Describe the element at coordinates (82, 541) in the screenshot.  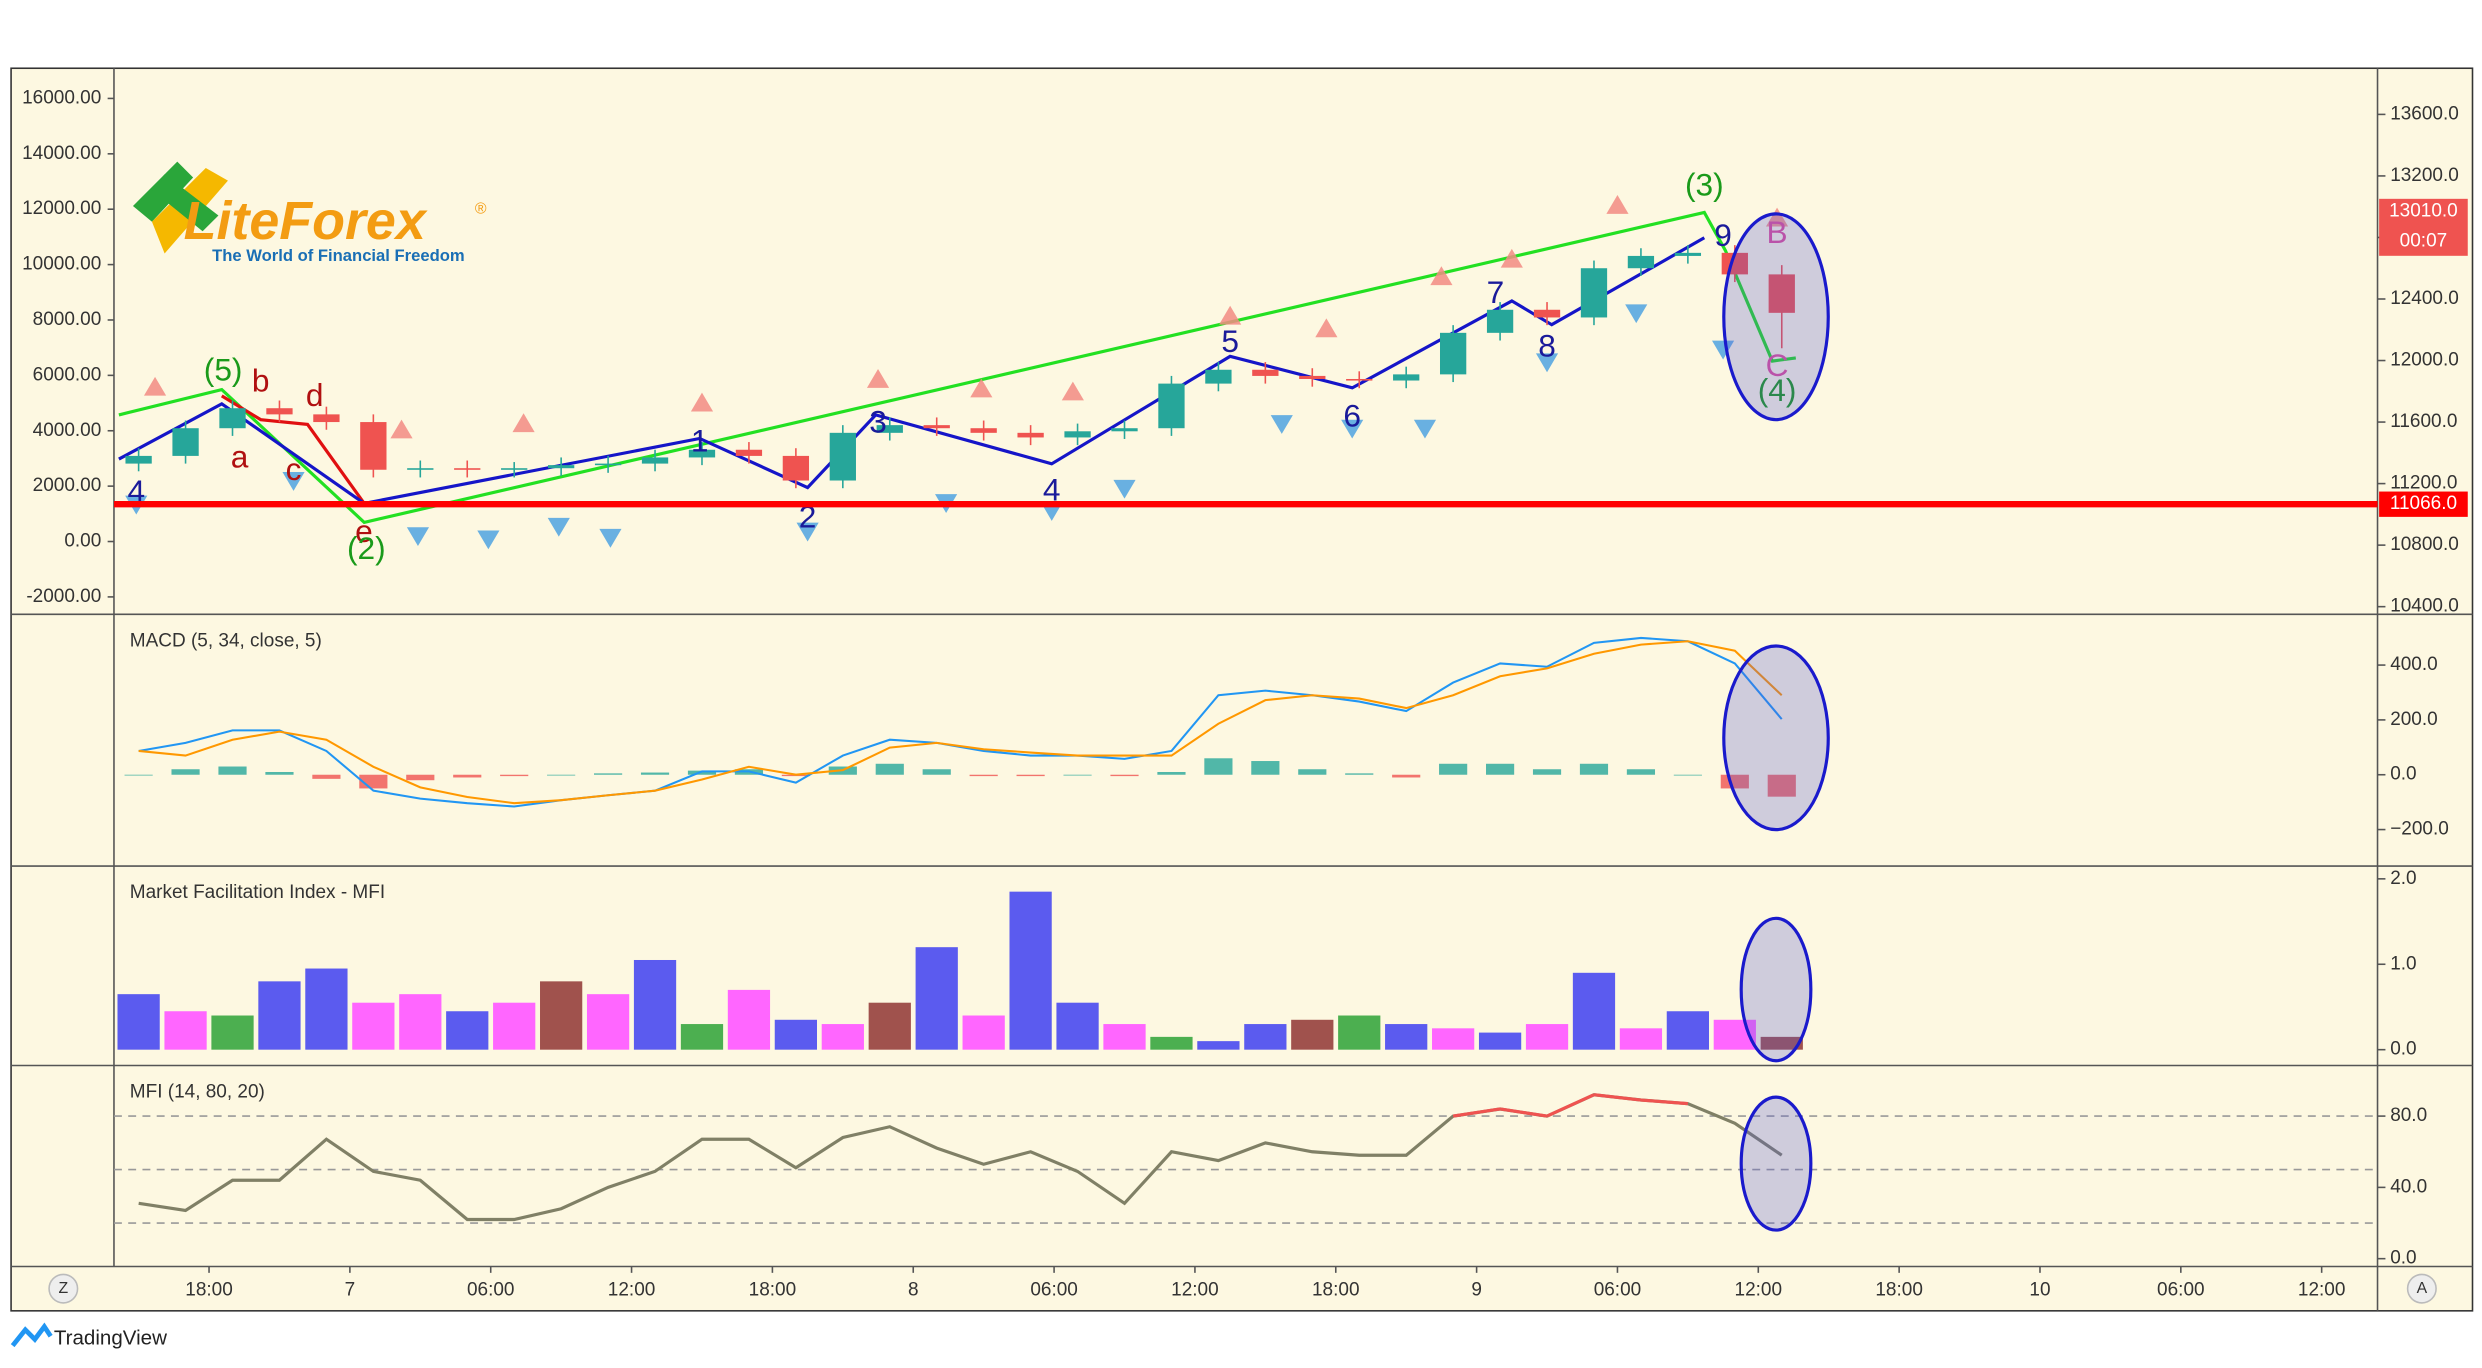
I see `y-tick-label: 0.00` at that location.